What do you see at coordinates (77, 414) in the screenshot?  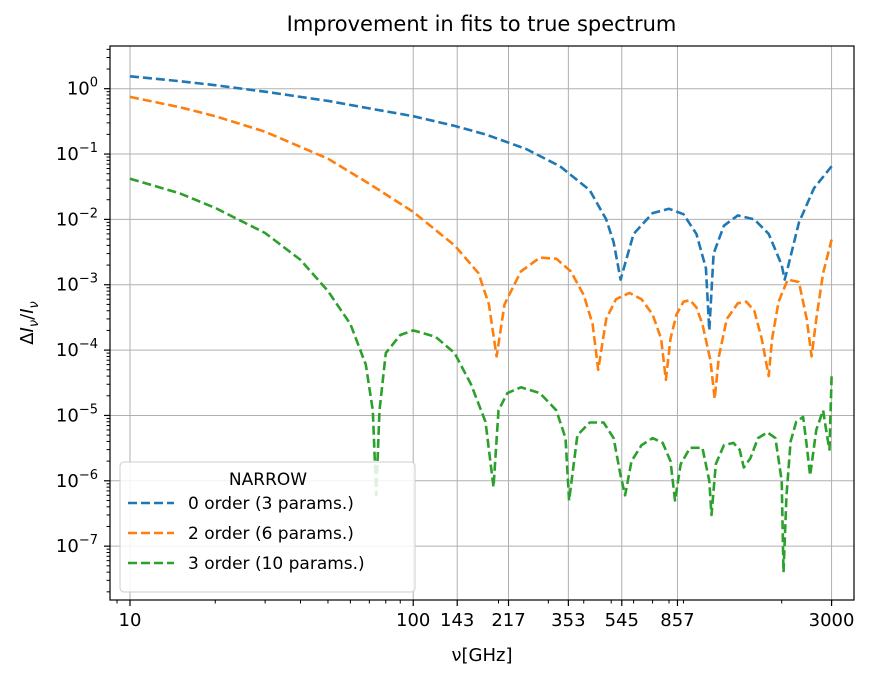 I see `y-tick-label: 10⁻⁵` at bounding box center [77, 414].